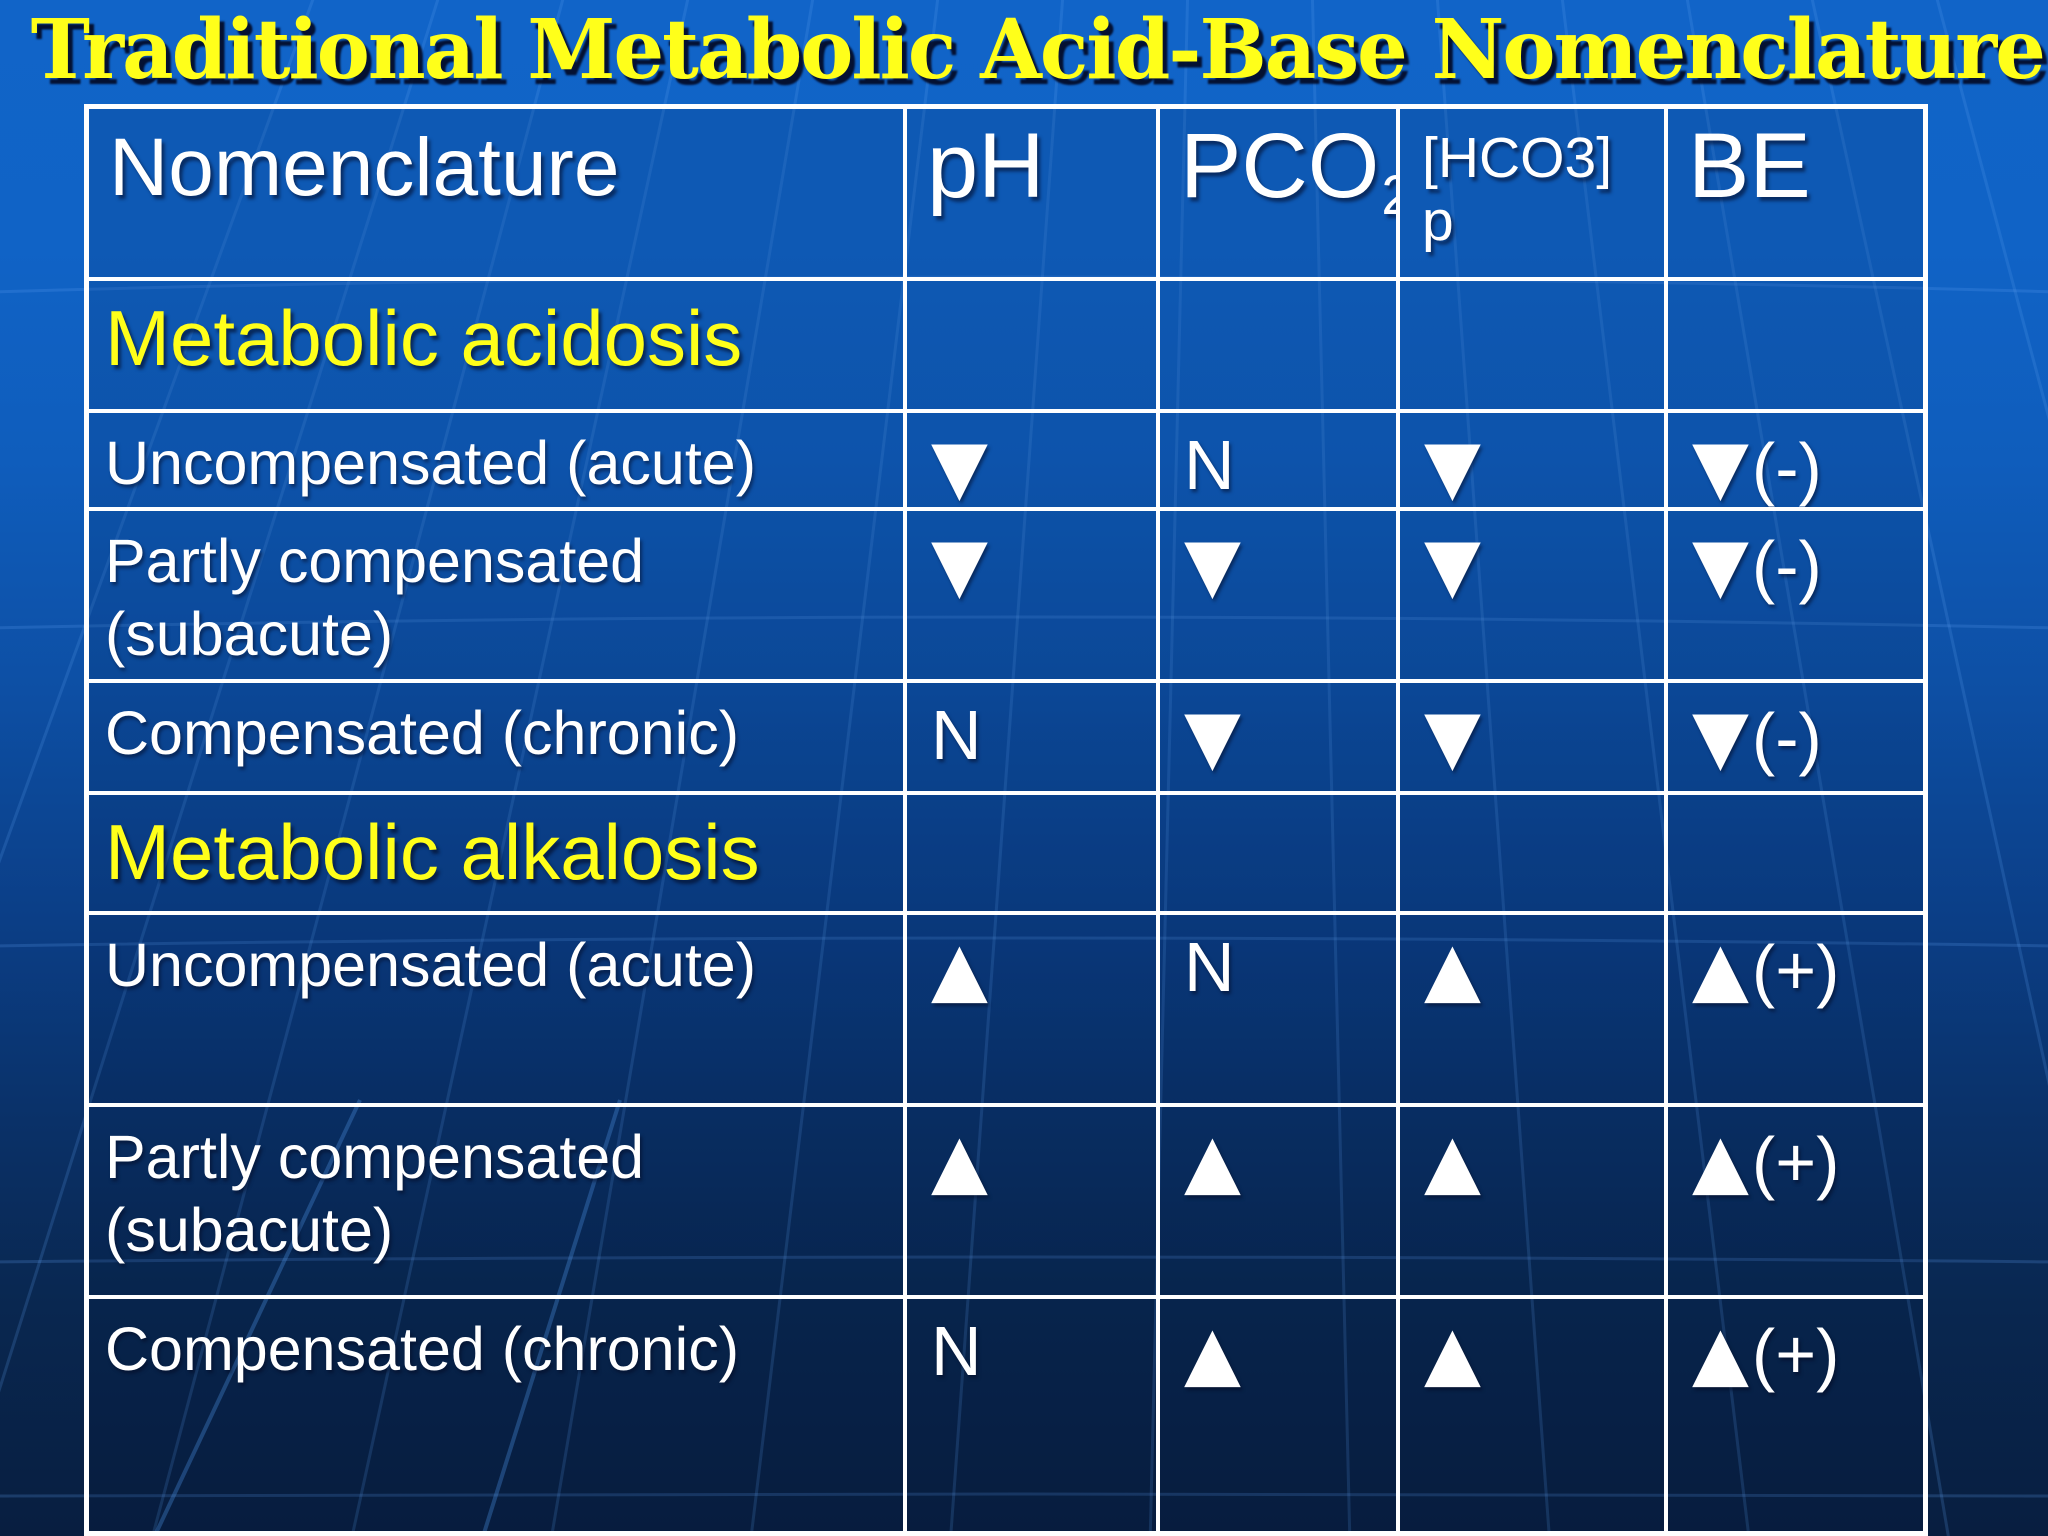 This screenshot has width=2048, height=1536. What do you see at coordinates (1534, 597) in the screenshot?
I see `cell-r2-hco3p: ▼` at bounding box center [1534, 597].